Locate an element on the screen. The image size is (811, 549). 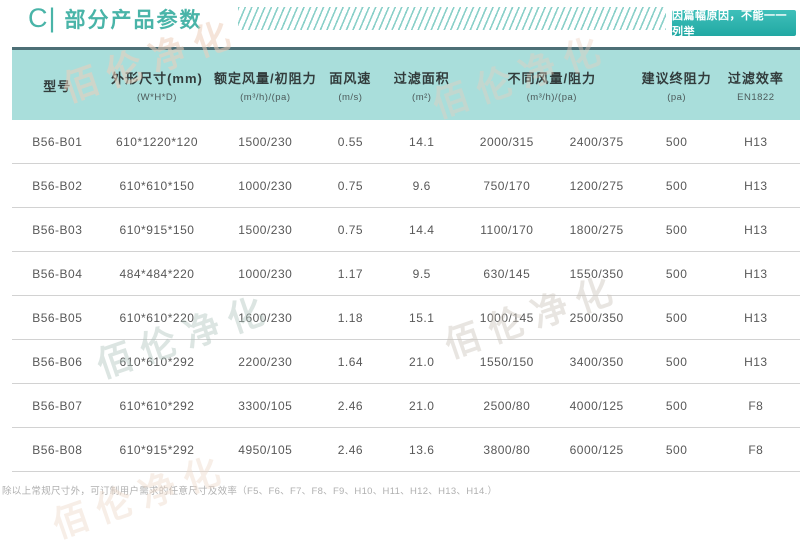
table-cell: 9.5 is located at coordinates (421, 273).